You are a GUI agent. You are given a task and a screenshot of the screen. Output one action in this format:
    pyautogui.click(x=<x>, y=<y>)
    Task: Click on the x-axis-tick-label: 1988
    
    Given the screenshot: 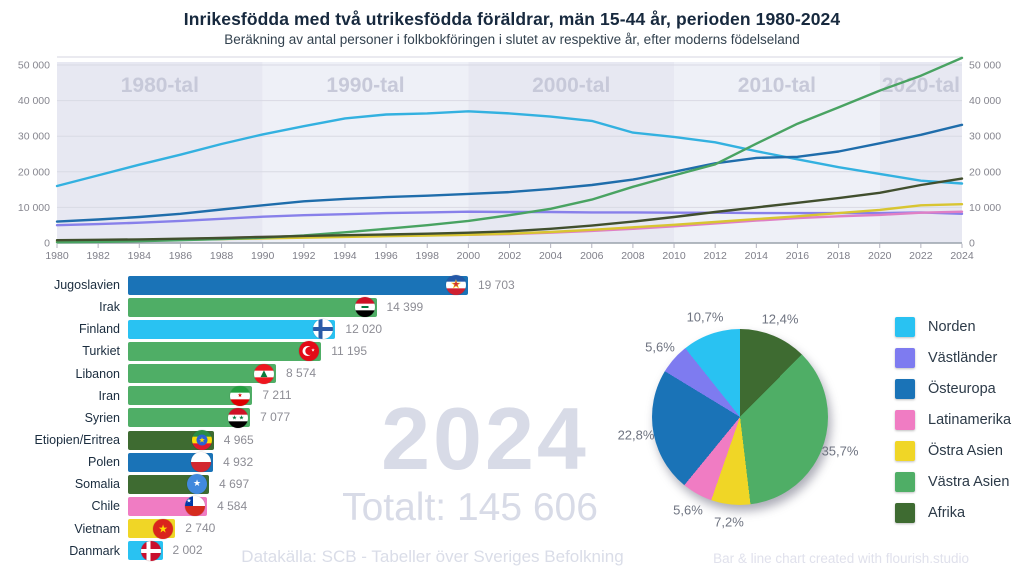 What is the action you would take?
    pyautogui.click(x=222, y=256)
    